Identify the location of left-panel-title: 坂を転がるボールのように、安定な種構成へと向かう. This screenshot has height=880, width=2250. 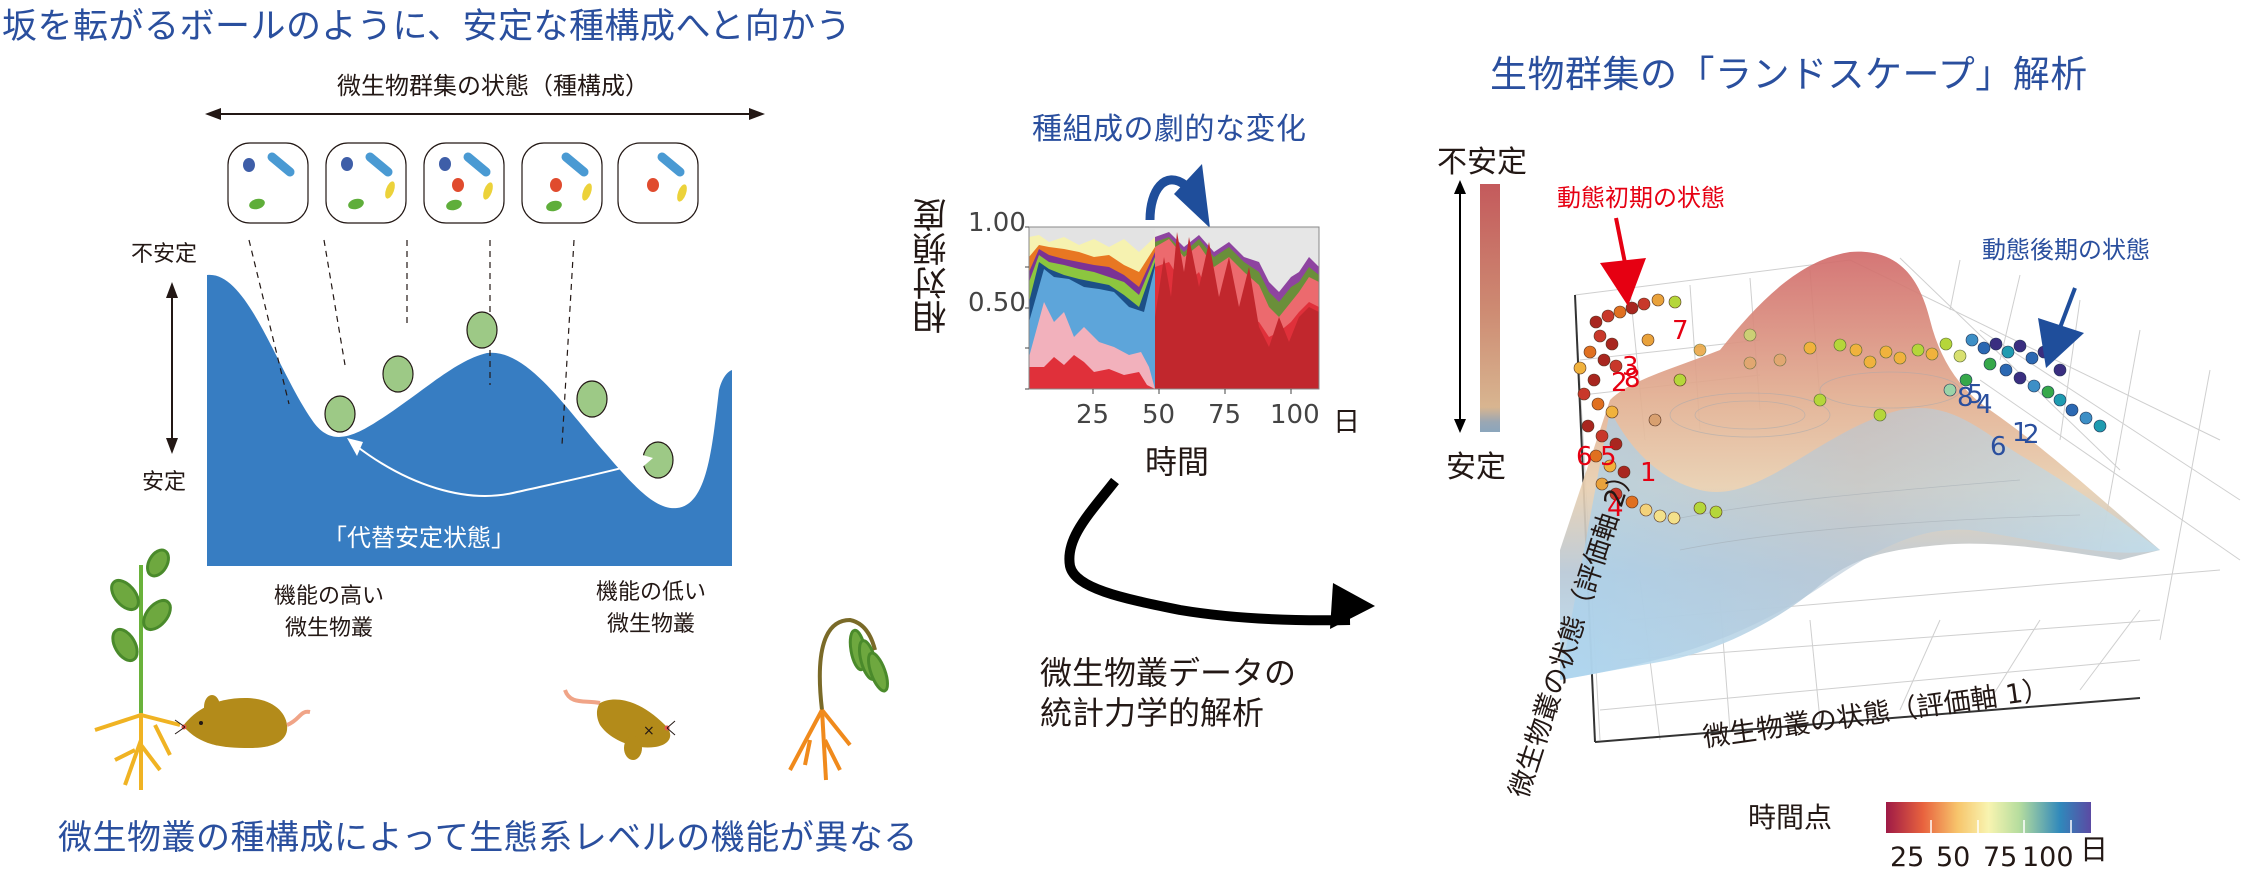
(427, 27).